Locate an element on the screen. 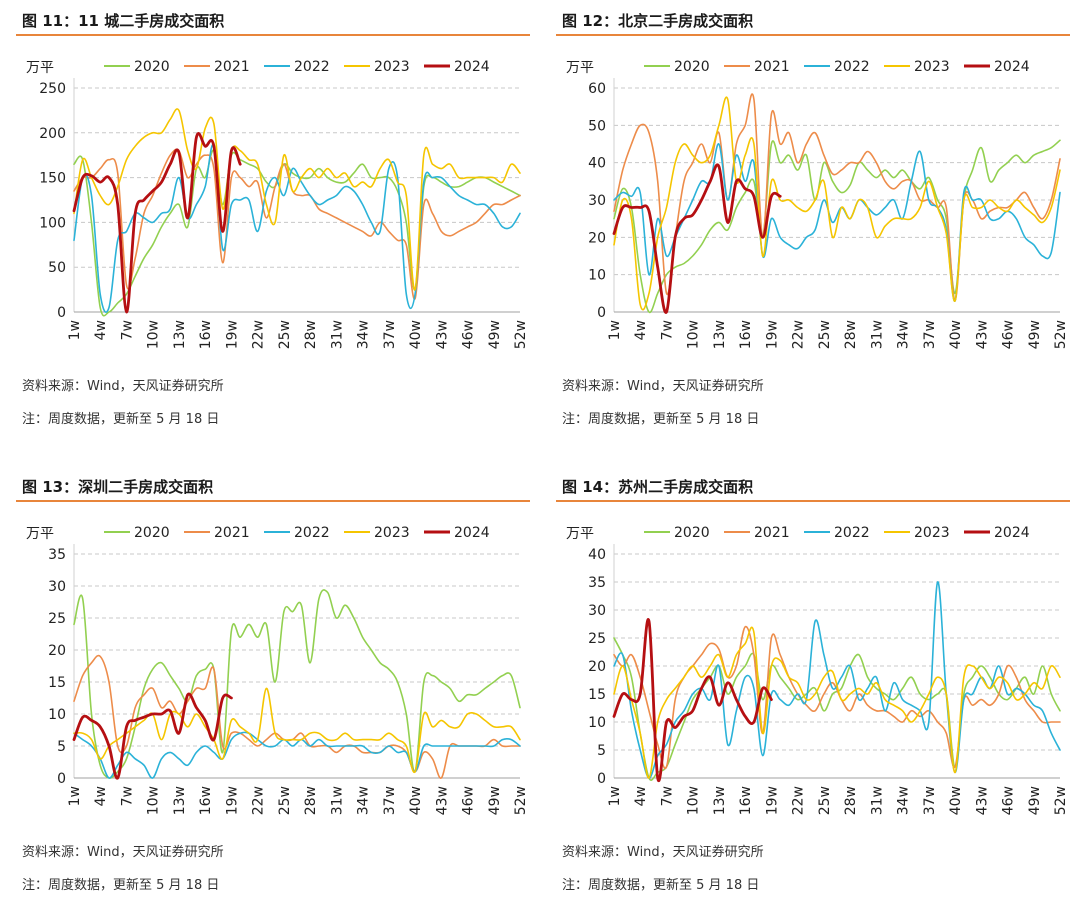  x-tick-label: 37w is located at coordinates (930, 334).